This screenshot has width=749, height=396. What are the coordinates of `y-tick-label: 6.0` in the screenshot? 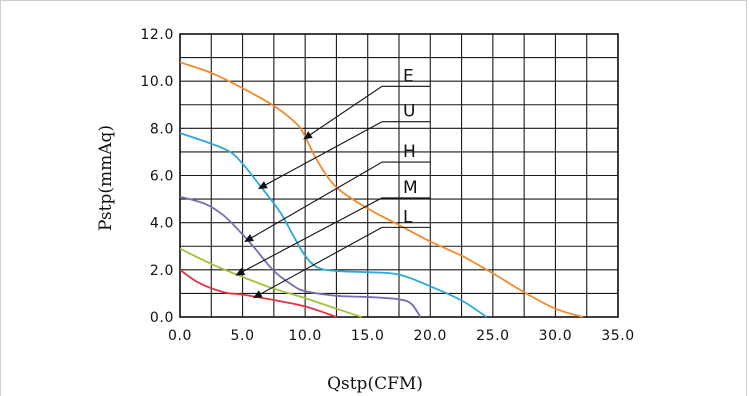 It's located at (162, 177).